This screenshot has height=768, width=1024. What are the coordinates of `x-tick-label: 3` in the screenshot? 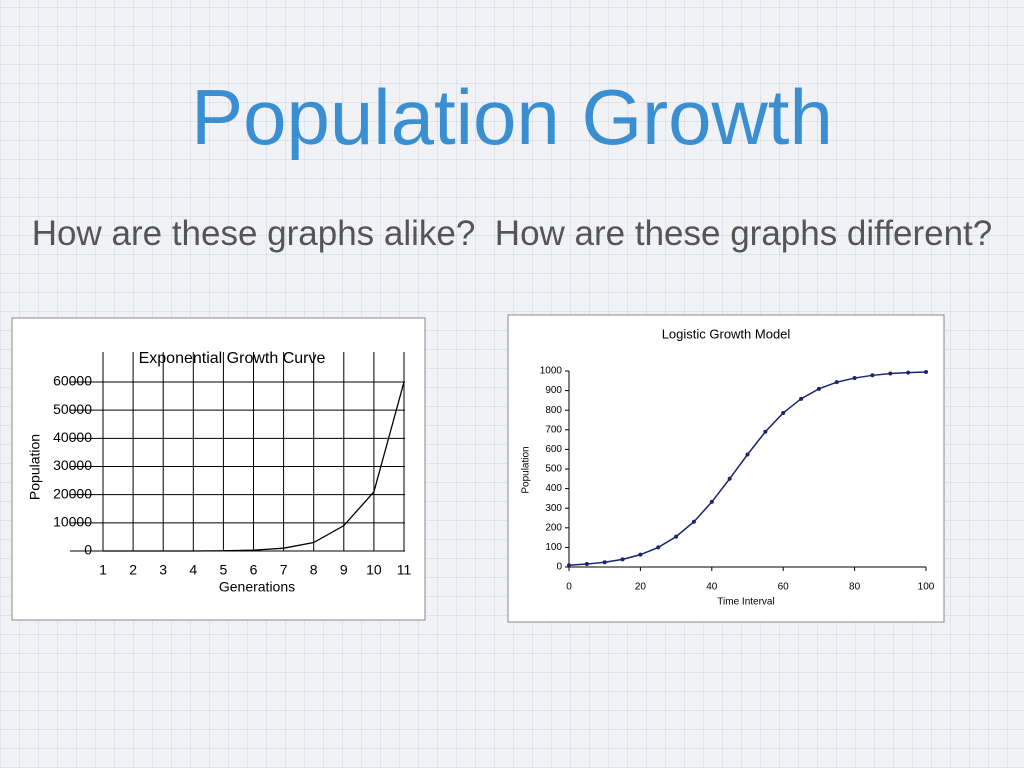 It's located at (163, 570).